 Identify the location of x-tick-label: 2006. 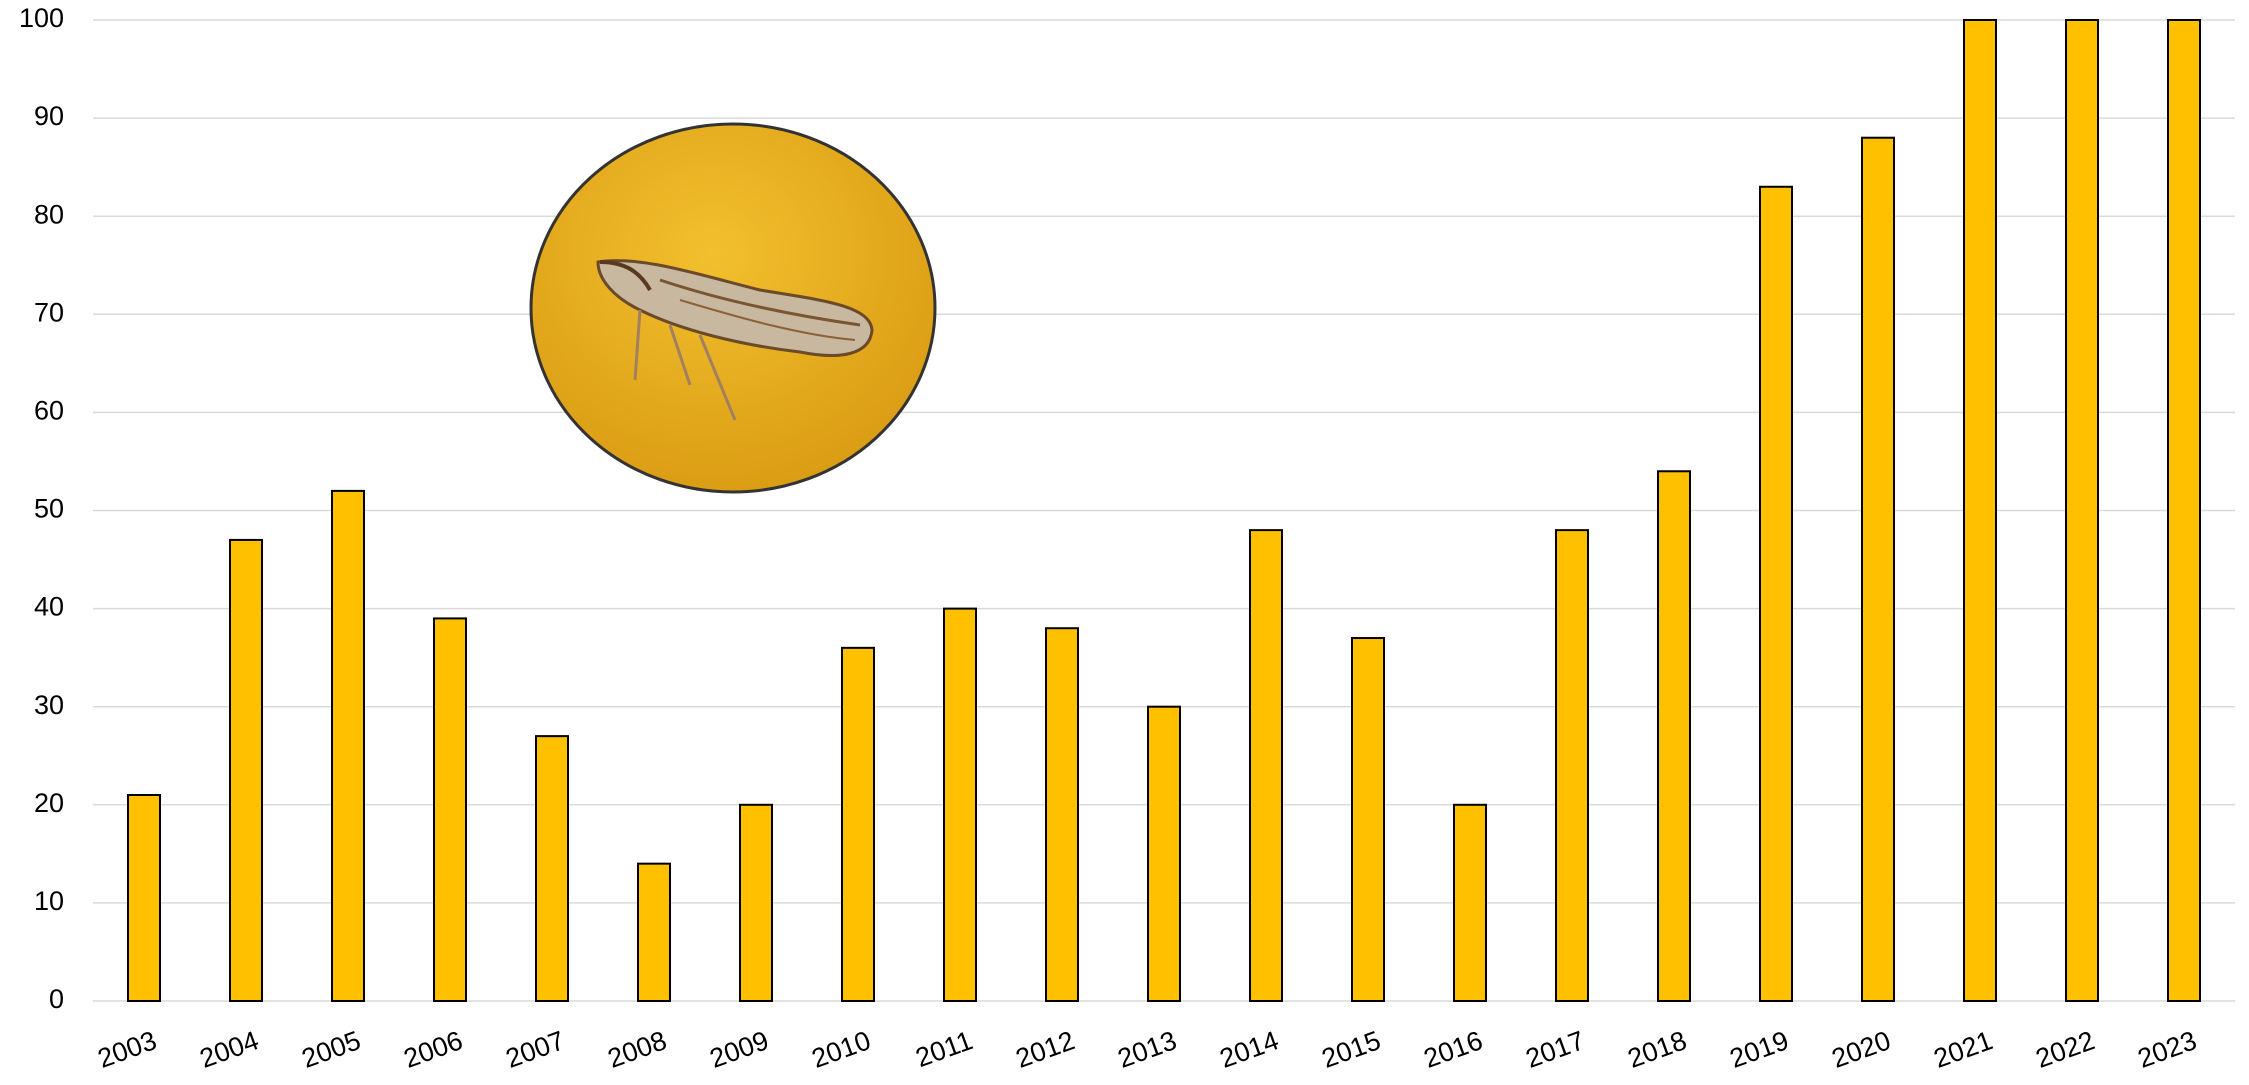
(433, 1049).